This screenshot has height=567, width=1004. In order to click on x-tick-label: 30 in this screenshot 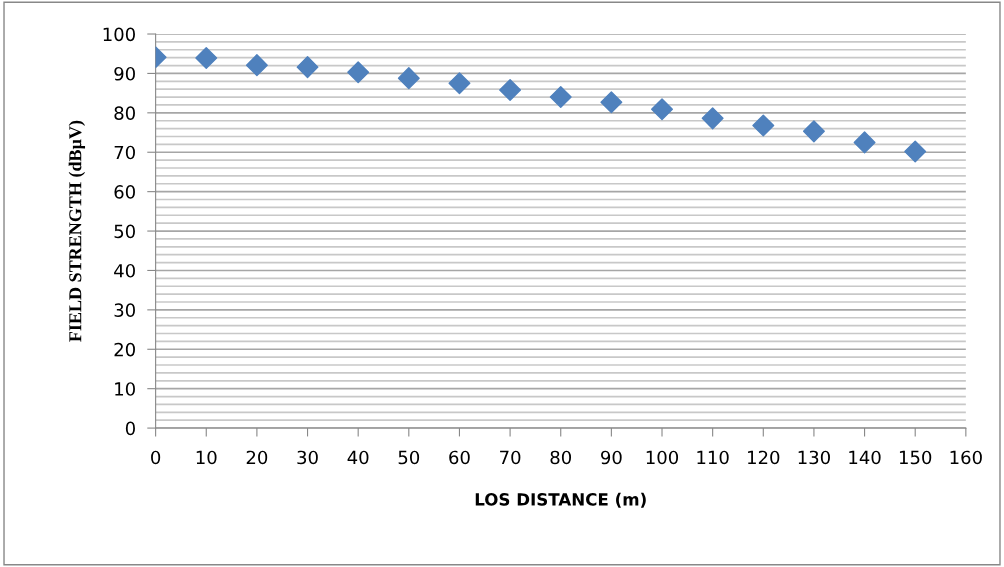, I will do `click(307, 457)`.